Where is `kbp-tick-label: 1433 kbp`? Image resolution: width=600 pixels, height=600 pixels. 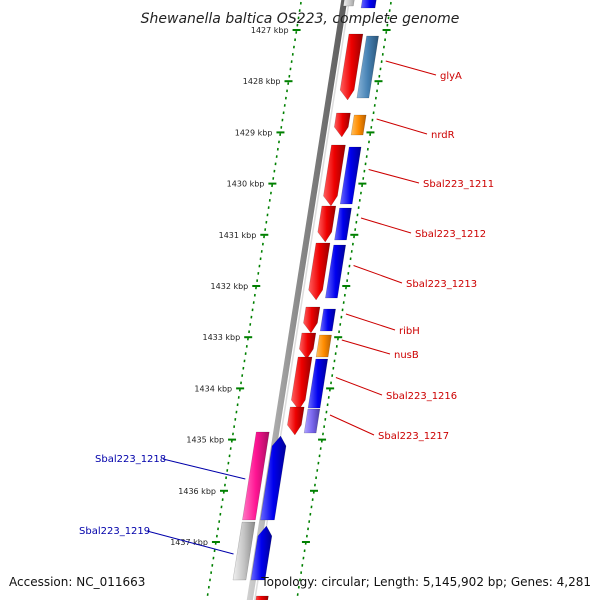 kbp-tick-label: 1433 kbp is located at coordinates (221, 337).